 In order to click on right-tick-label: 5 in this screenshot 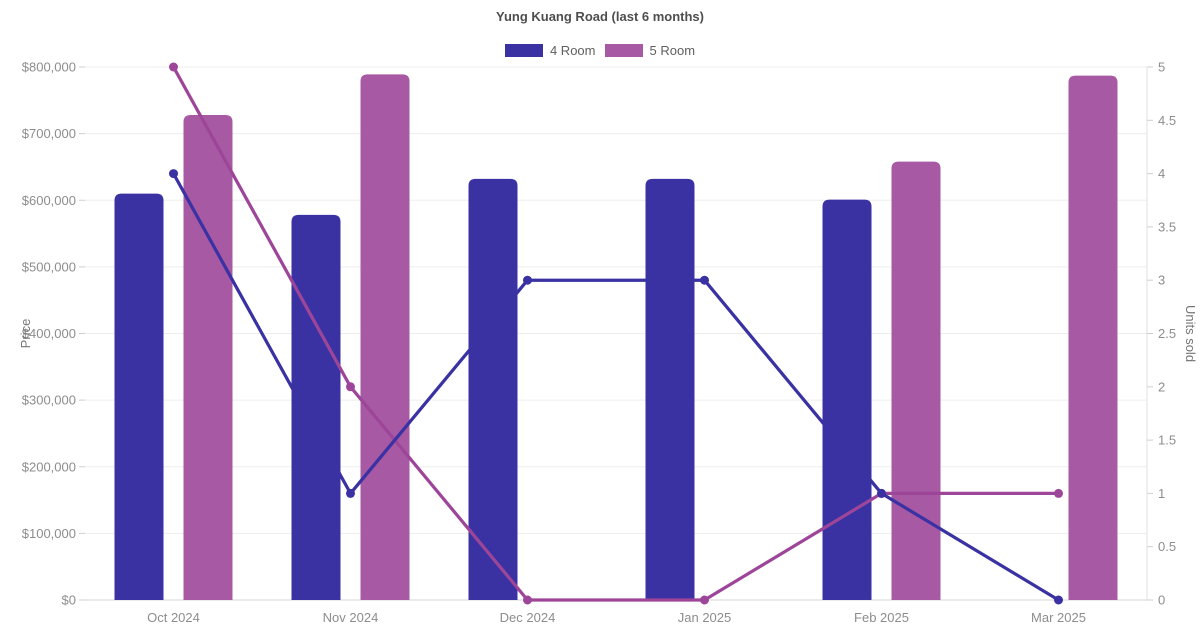, I will do `click(1161, 67)`.